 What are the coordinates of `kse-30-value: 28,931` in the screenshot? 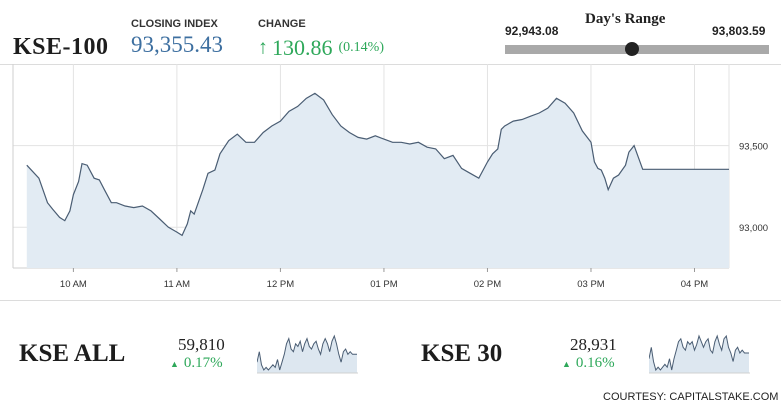 It's located at (593, 344).